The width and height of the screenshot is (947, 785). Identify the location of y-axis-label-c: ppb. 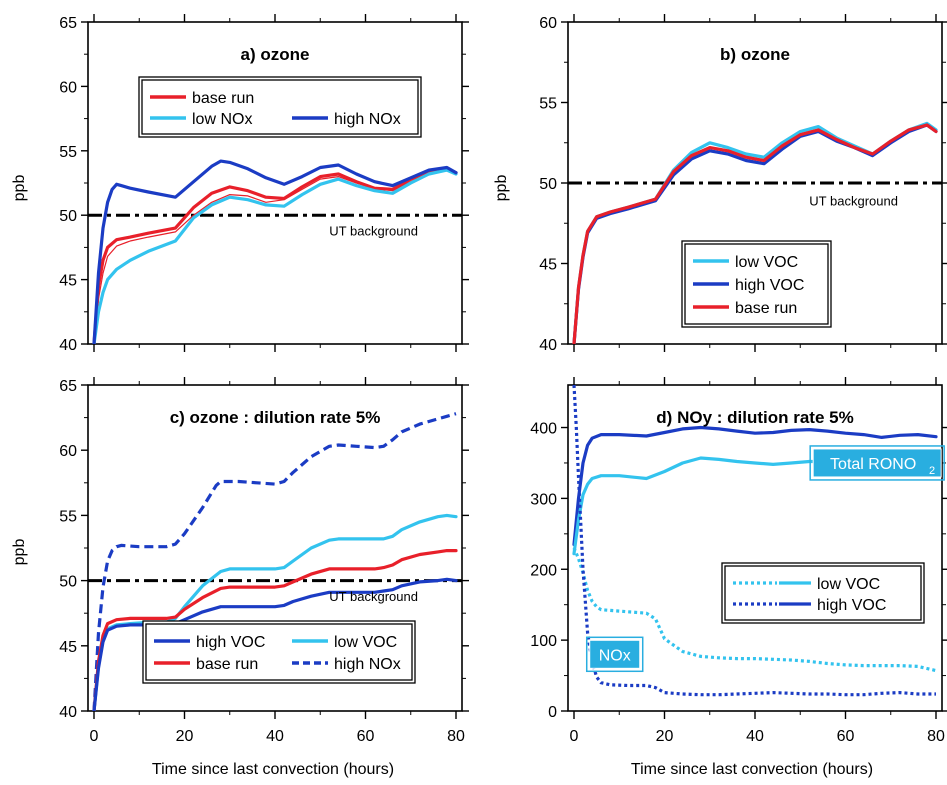
(19, 552).